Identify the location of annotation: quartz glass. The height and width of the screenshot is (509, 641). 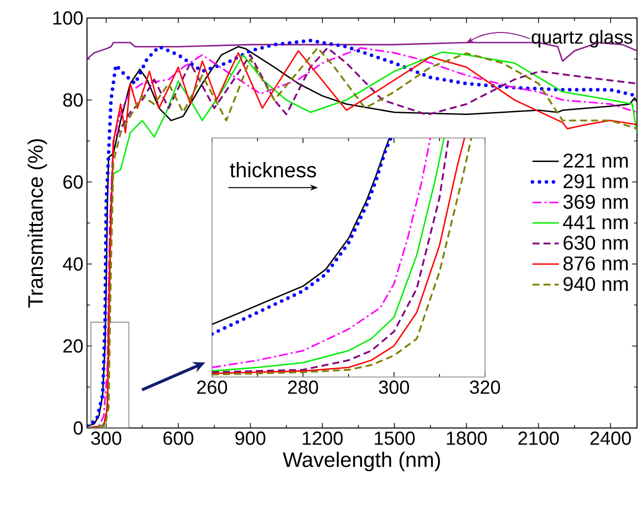
(582, 39).